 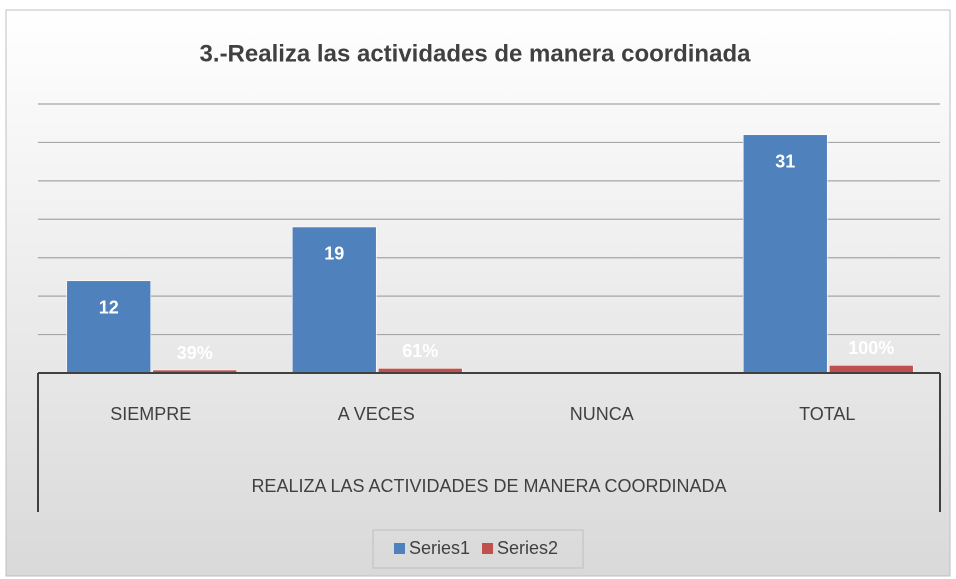 I want to click on x-tick-label: NUNCA, so click(x=602, y=414).